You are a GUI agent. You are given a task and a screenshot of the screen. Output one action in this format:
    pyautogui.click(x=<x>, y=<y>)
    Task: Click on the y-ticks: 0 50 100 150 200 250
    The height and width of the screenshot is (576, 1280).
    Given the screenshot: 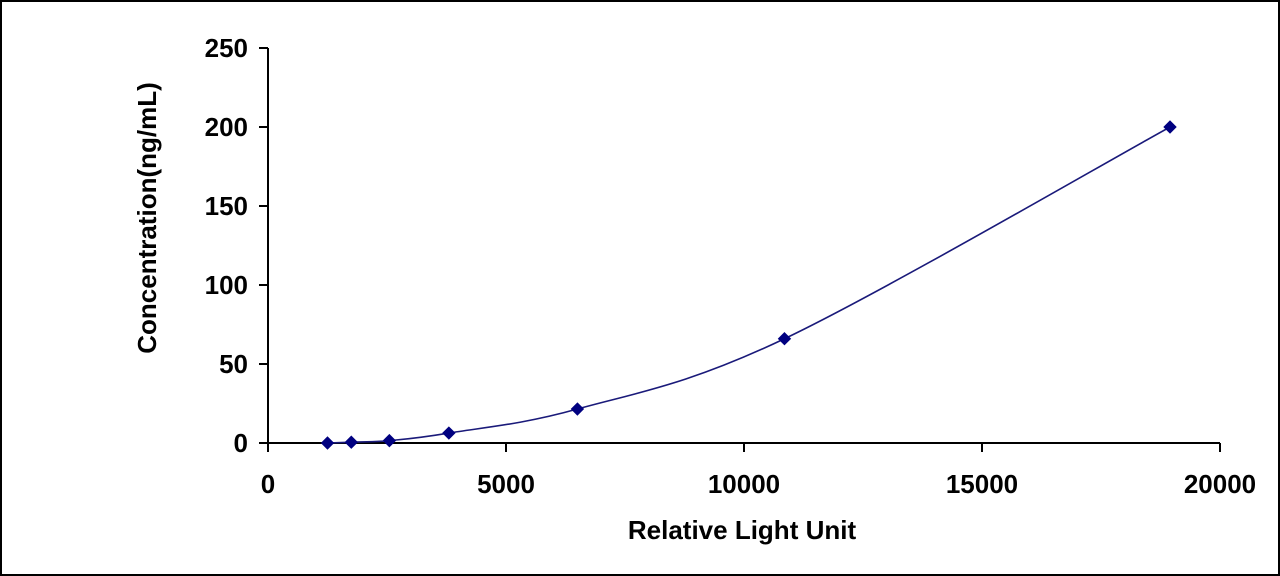 What is the action you would take?
    pyautogui.click(x=236, y=245)
    